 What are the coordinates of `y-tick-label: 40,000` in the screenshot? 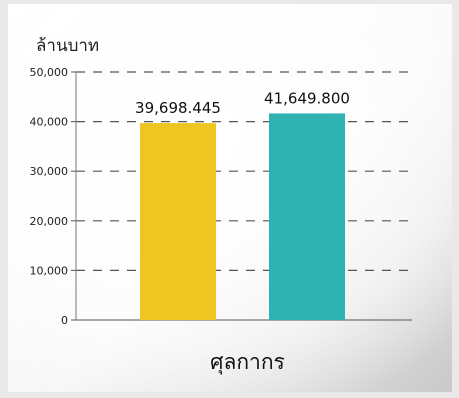 It's located at (49, 122).